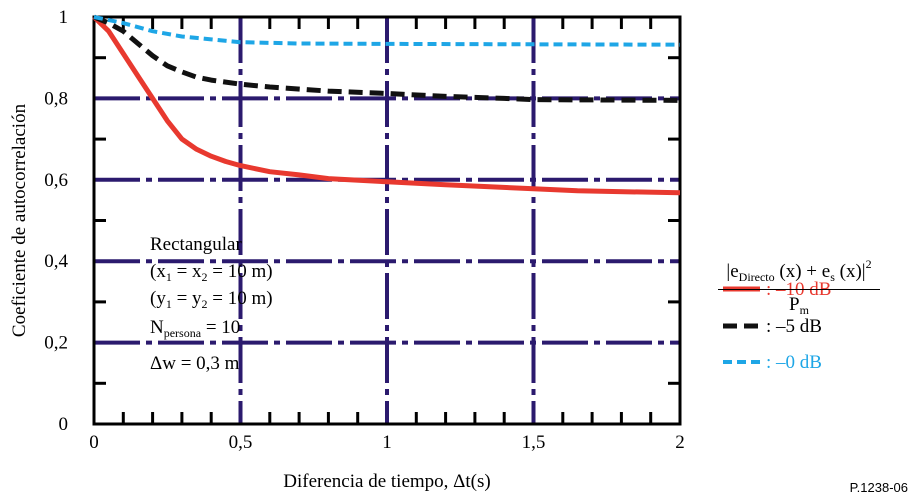  Describe the element at coordinates (56, 343) in the screenshot. I see `y-tick-label: 0,2` at that location.